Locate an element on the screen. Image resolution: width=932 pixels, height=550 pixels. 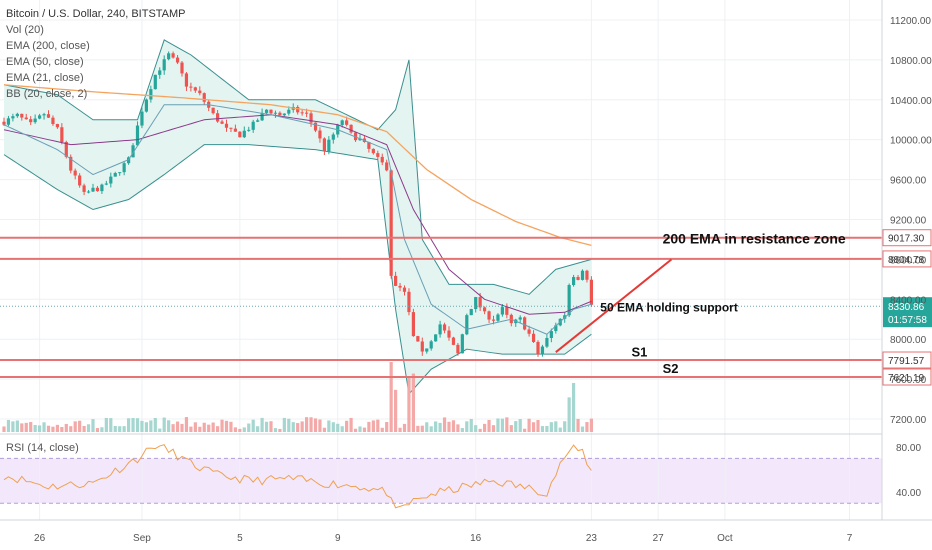
indicator-ema21: EMA (21, close) is located at coordinates (45, 78).